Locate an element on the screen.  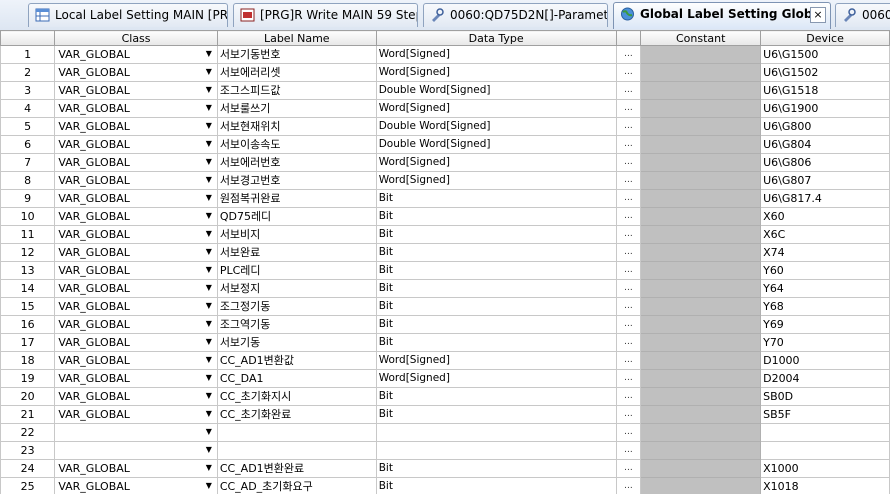
data-type-cell is located at coordinates (496, 432).